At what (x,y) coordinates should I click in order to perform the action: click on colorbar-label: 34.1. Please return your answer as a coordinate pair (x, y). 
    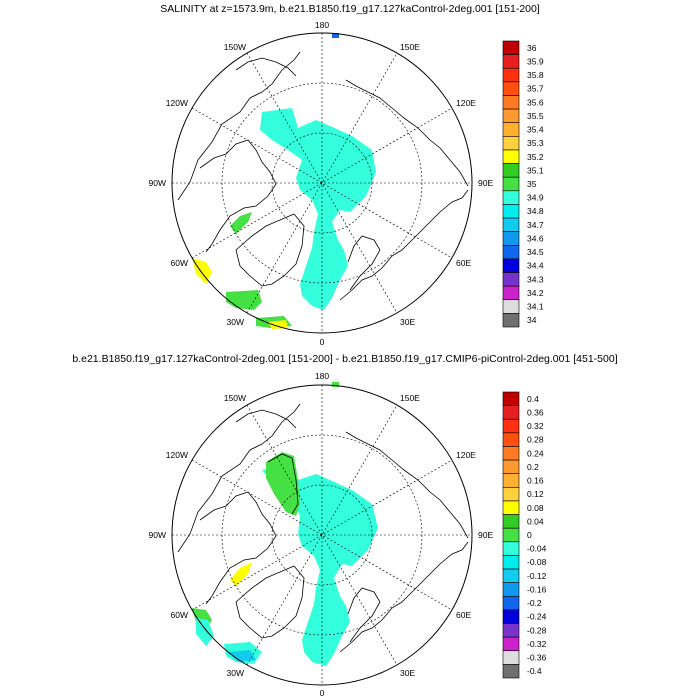
    Looking at the image, I should click on (535, 307).